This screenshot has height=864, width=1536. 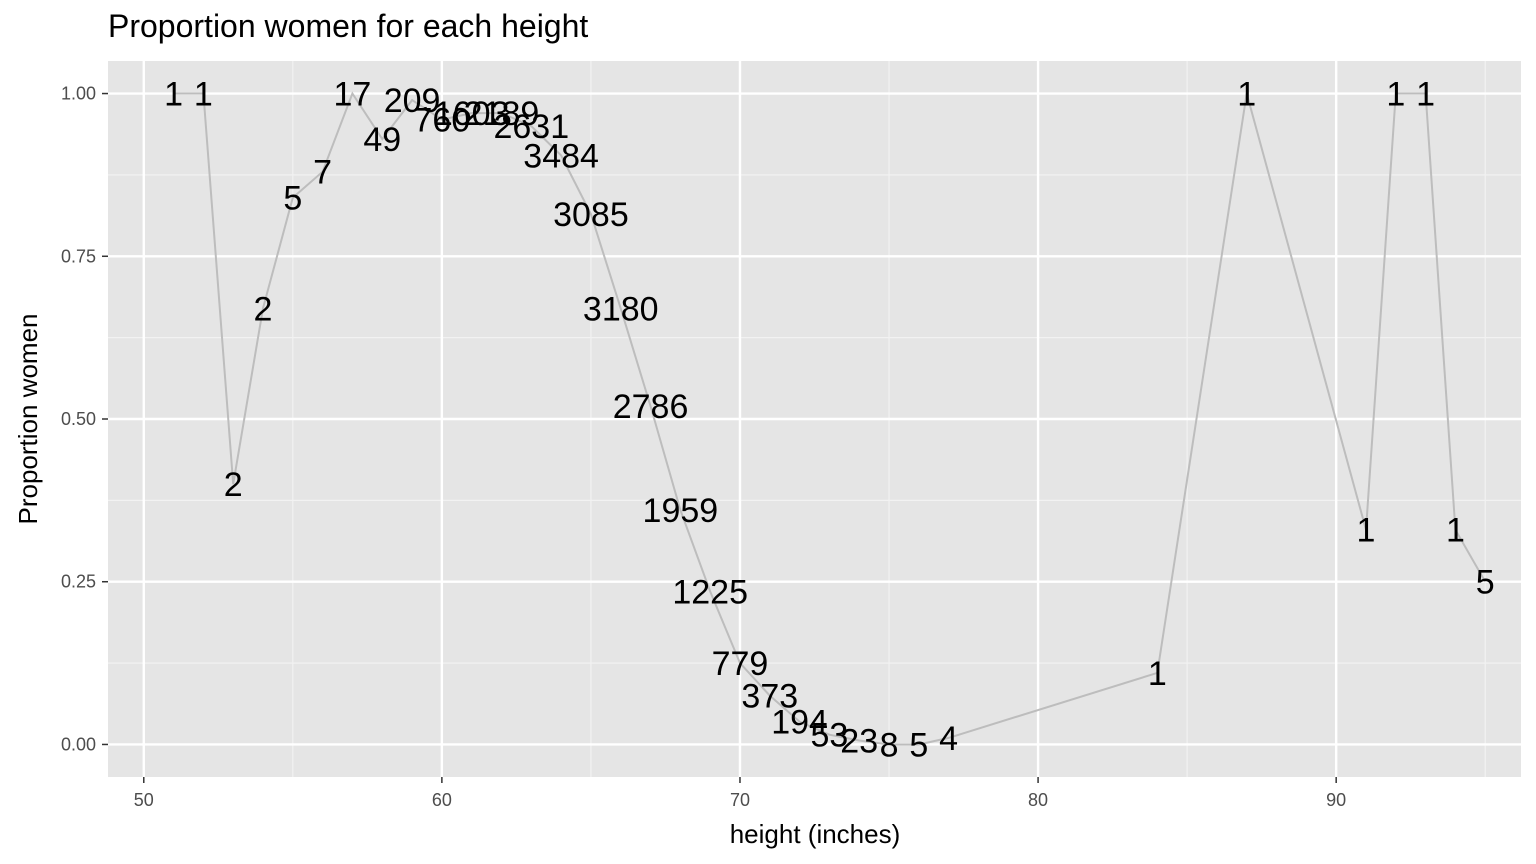 What do you see at coordinates (829, 736) in the screenshot?
I see `point-label: 53` at bounding box center [829, 736].